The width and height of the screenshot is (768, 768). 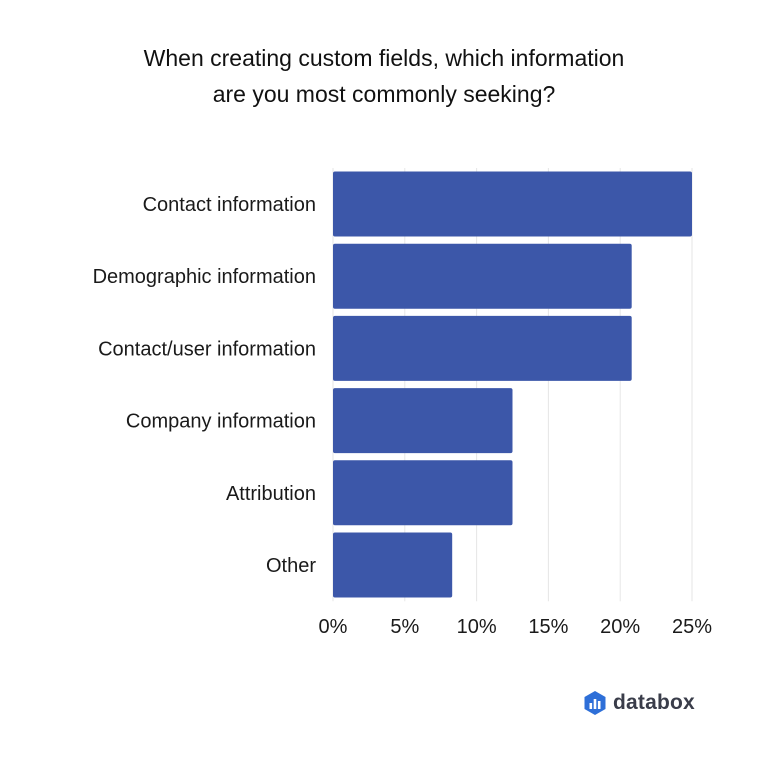 What do you see at coordinates (516, 627) in the screenshot?
I see `x-axis-tick-labels: 0% 5% 10% 15% 20% 25%` at bounding box center [516, 627].